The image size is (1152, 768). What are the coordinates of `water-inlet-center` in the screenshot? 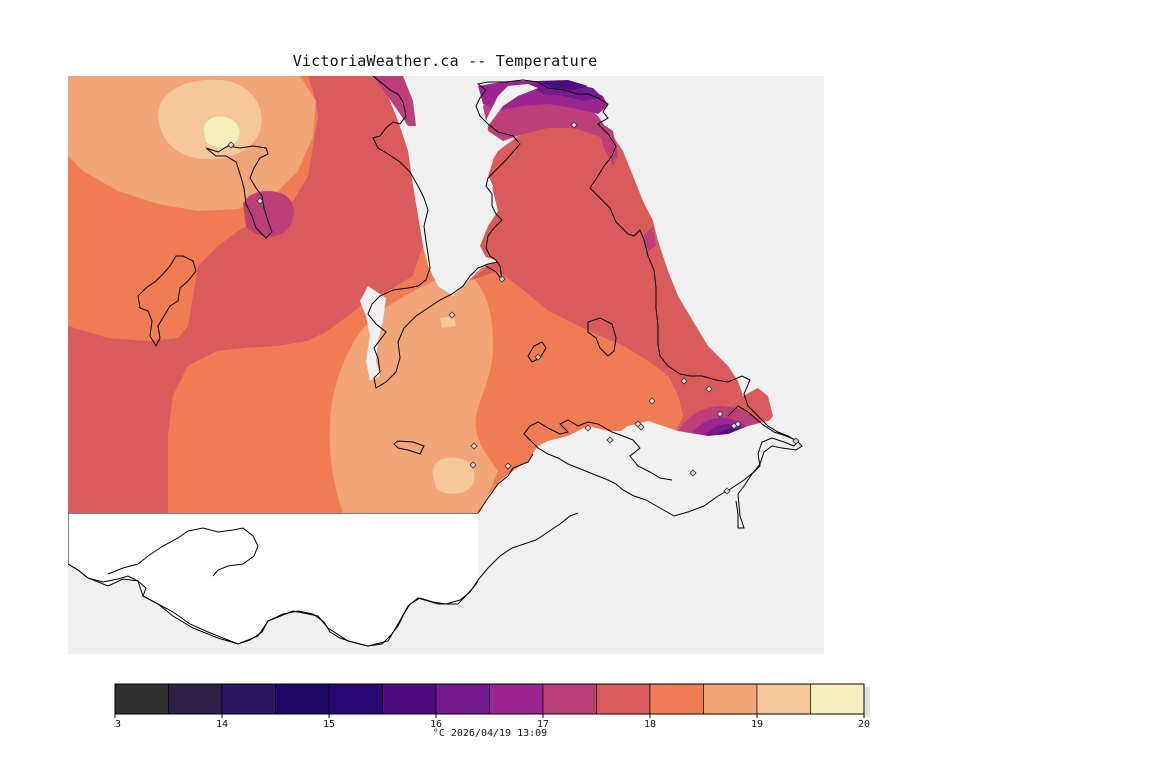 It's located at (480, 190).